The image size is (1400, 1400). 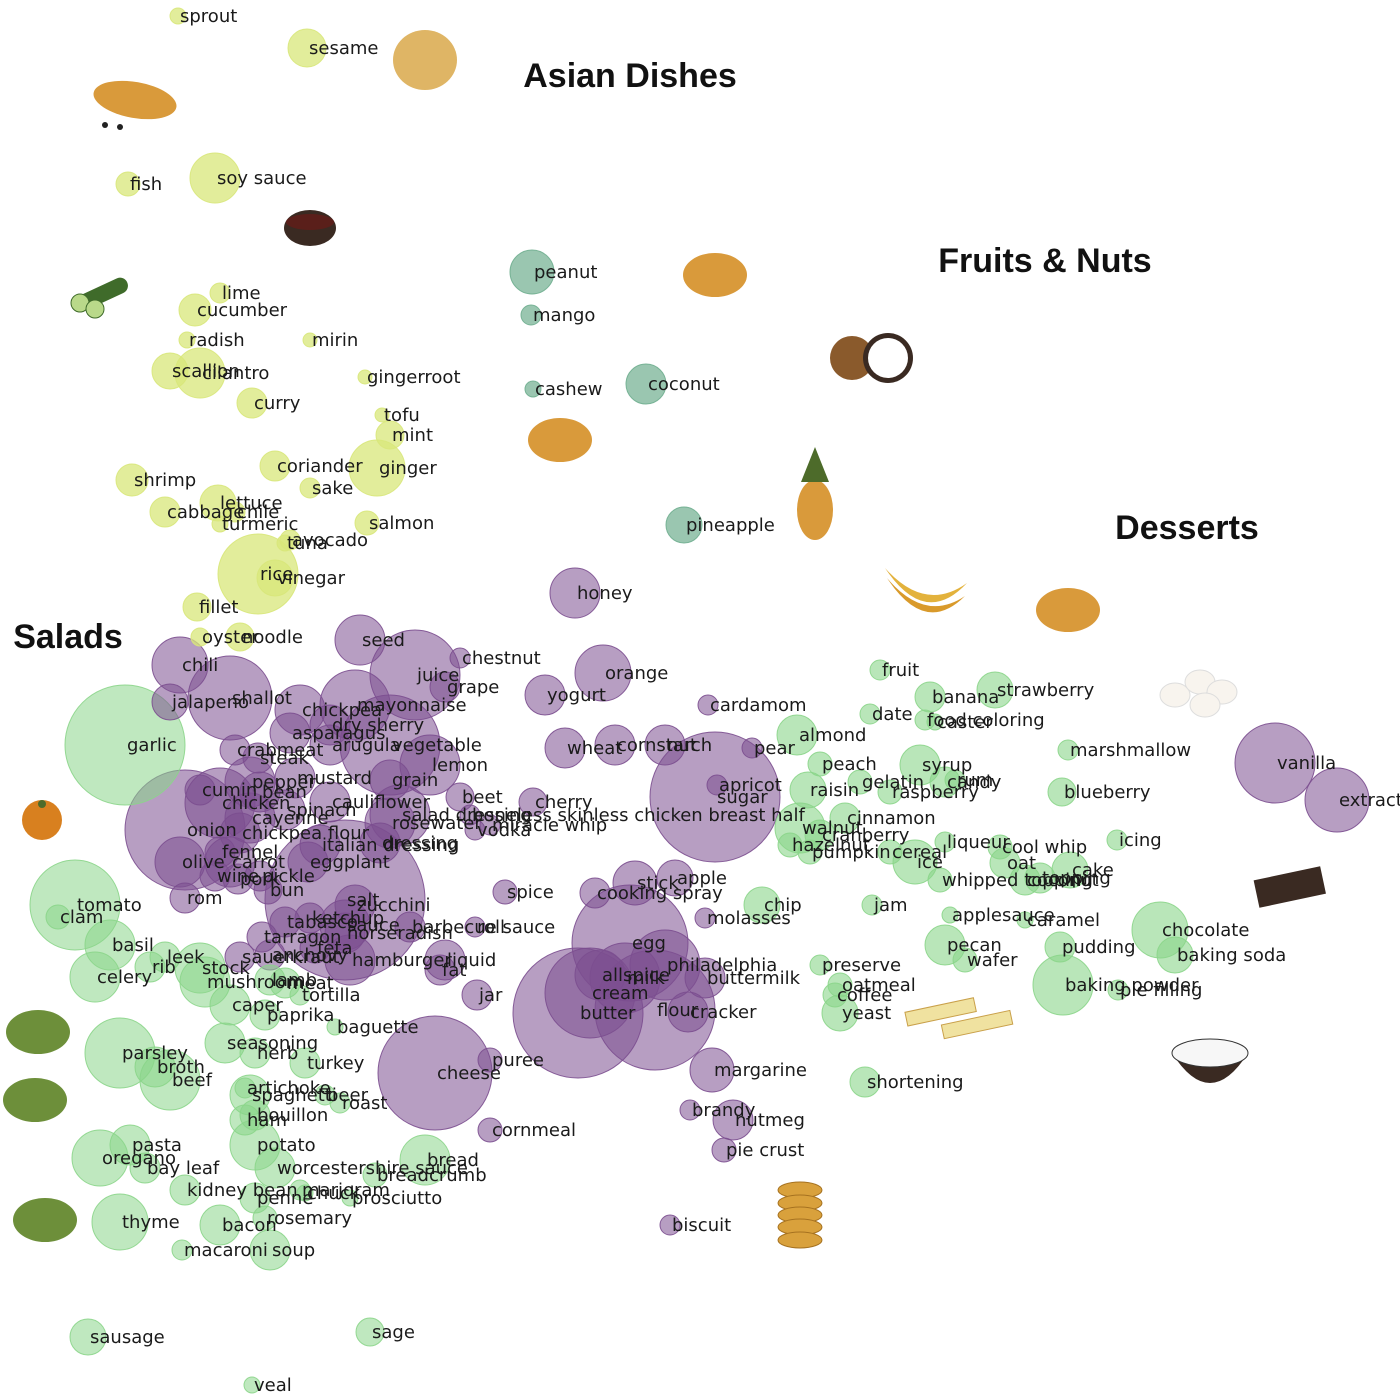 What do you see at coordinates (890, 792) in the screenshot?
I see `bubble-raspberry` at bounding box center [890, 792].